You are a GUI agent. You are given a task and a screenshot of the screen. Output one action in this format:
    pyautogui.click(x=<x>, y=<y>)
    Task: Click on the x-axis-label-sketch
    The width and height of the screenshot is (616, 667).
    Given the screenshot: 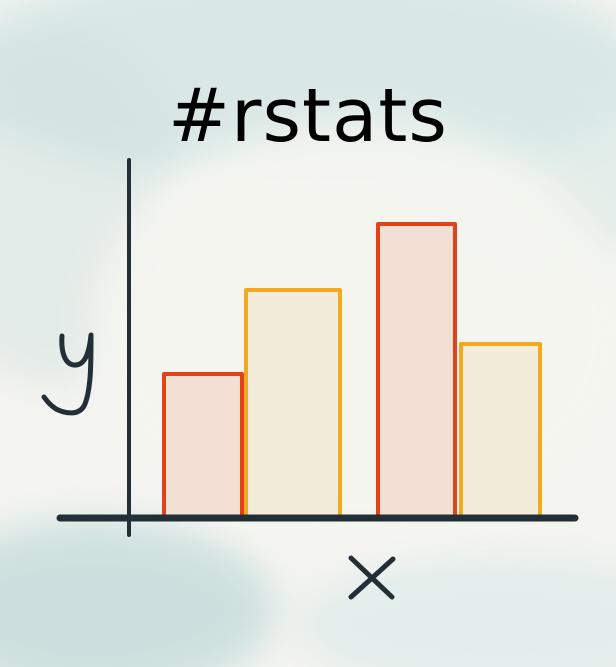 What is the action you would take?
    pyautogui.click(x=372, y=577)
    